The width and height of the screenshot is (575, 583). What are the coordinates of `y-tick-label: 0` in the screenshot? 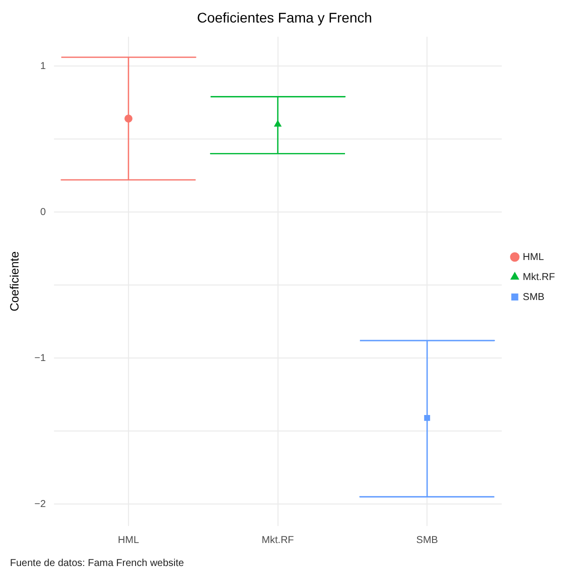 It's located at (43, 212).